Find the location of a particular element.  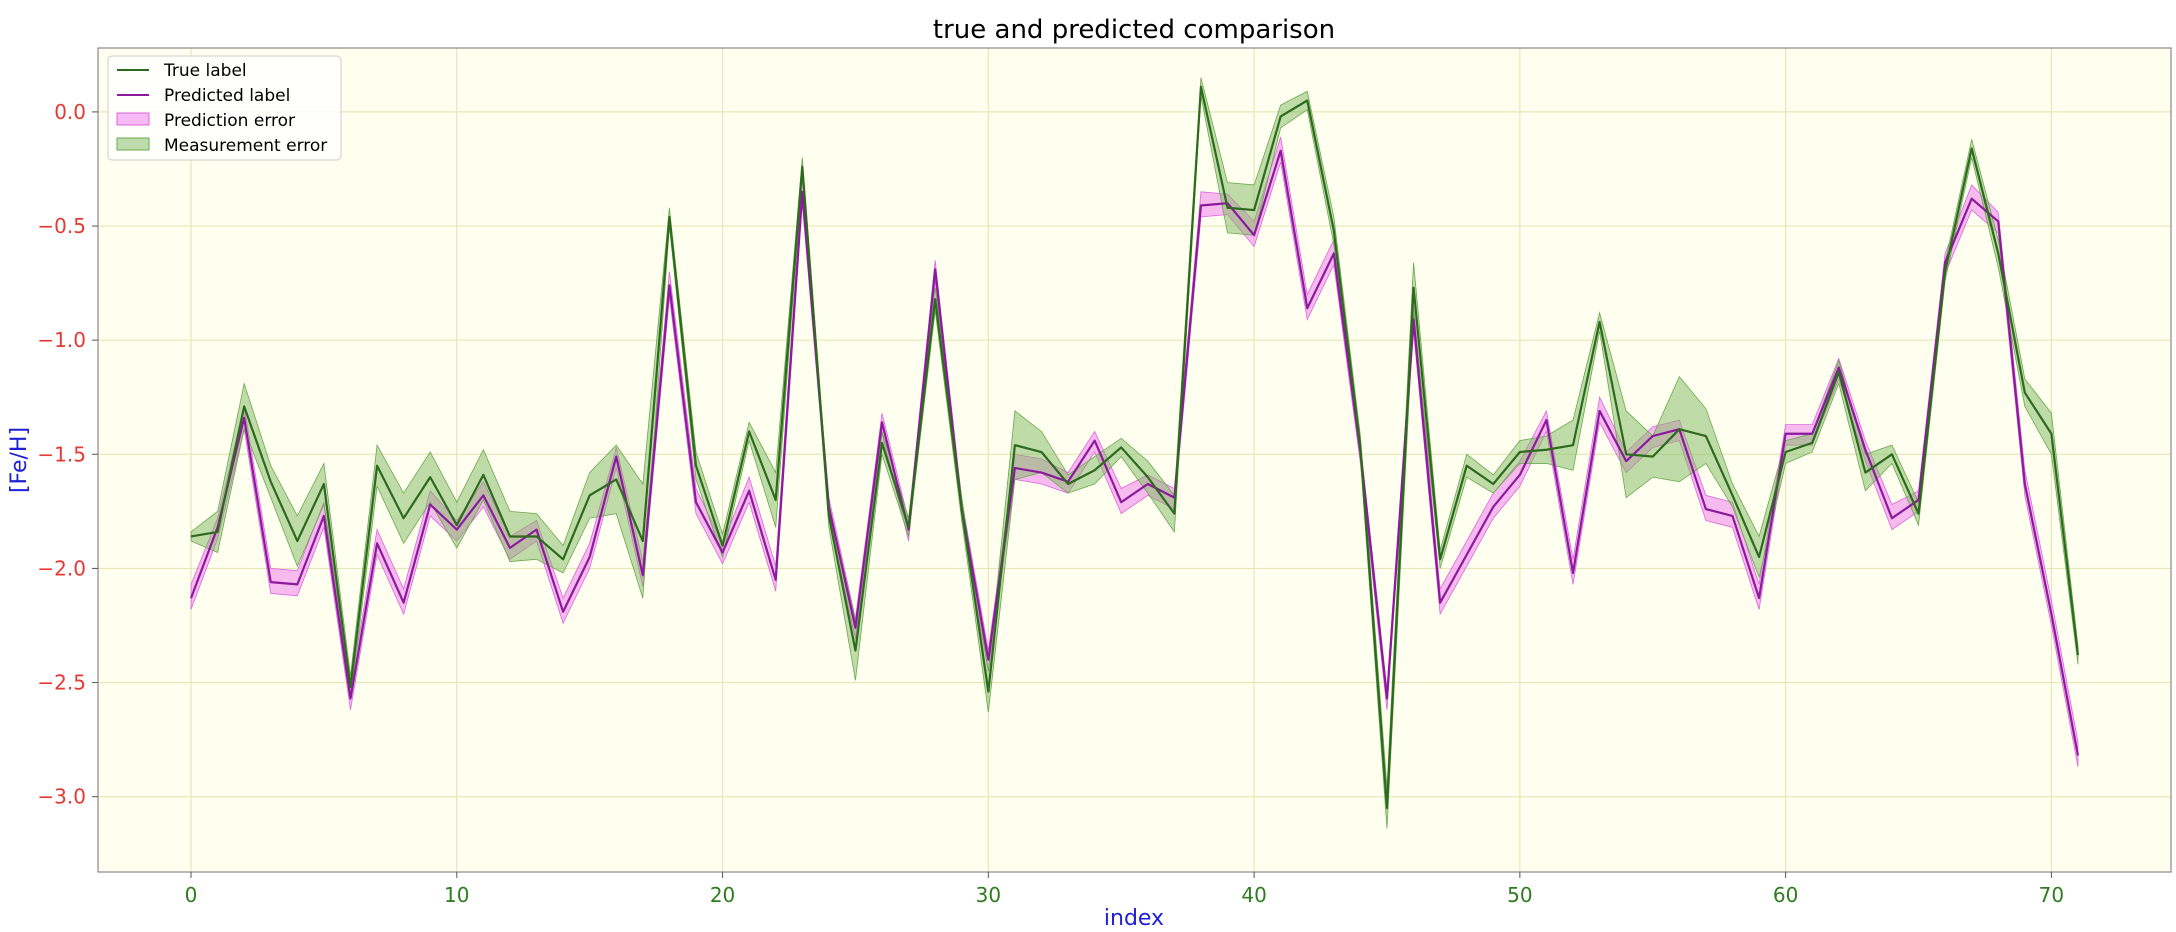

legend-prediction-error: Prediction error is located at coordinates (229, 121).